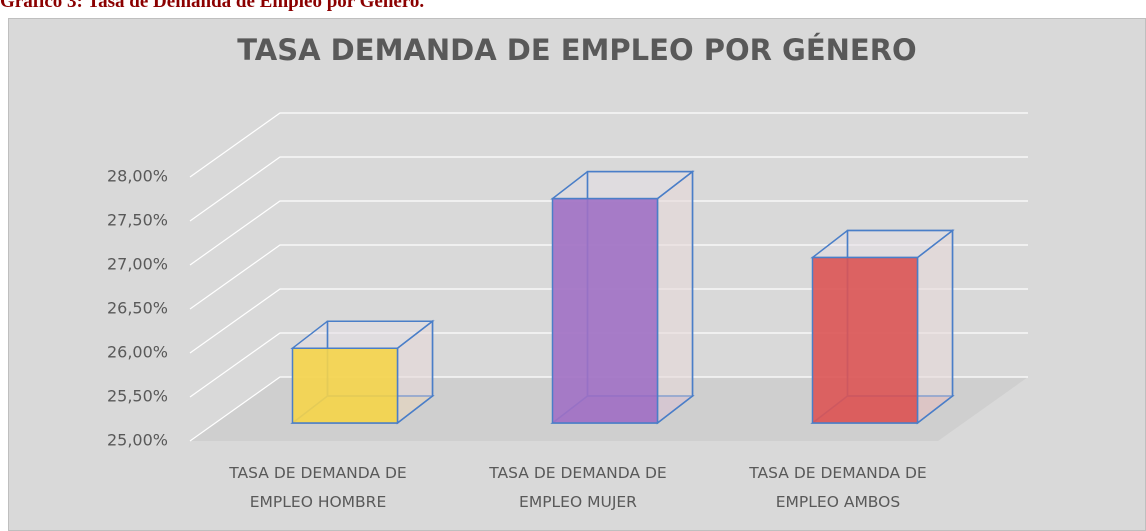 The width and height of the screenshot is (1146, 531). What do you see at coordinates (137, 176) in the screenshot?
I see `y-tick-label: 28,00%` at bounding box center [137, 176].